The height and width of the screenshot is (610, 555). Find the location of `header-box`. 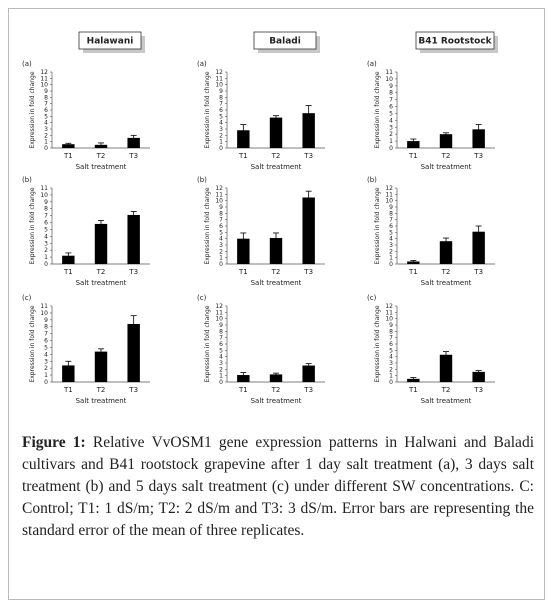

header-box is located at coordinates (455, 40).